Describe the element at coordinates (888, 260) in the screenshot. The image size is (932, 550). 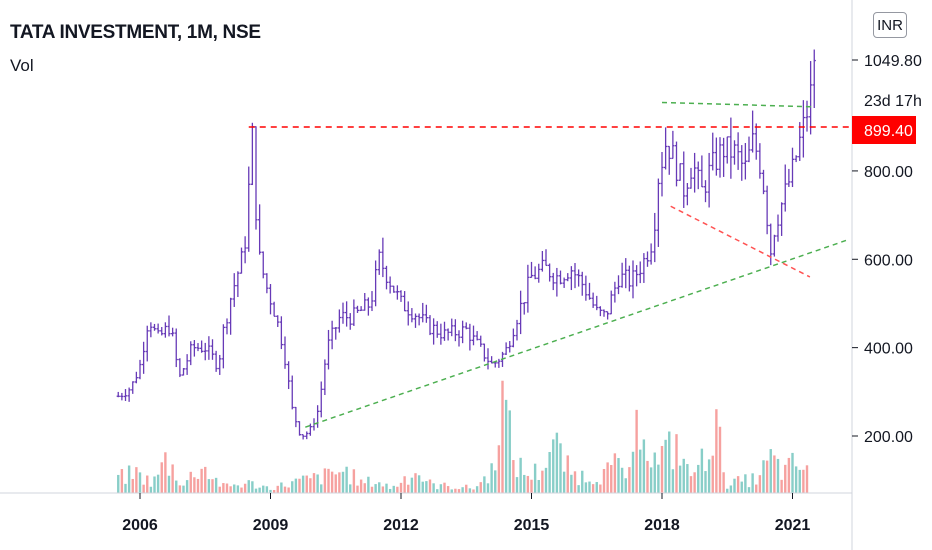
I see `price-tick-label: 600.00` at that location.